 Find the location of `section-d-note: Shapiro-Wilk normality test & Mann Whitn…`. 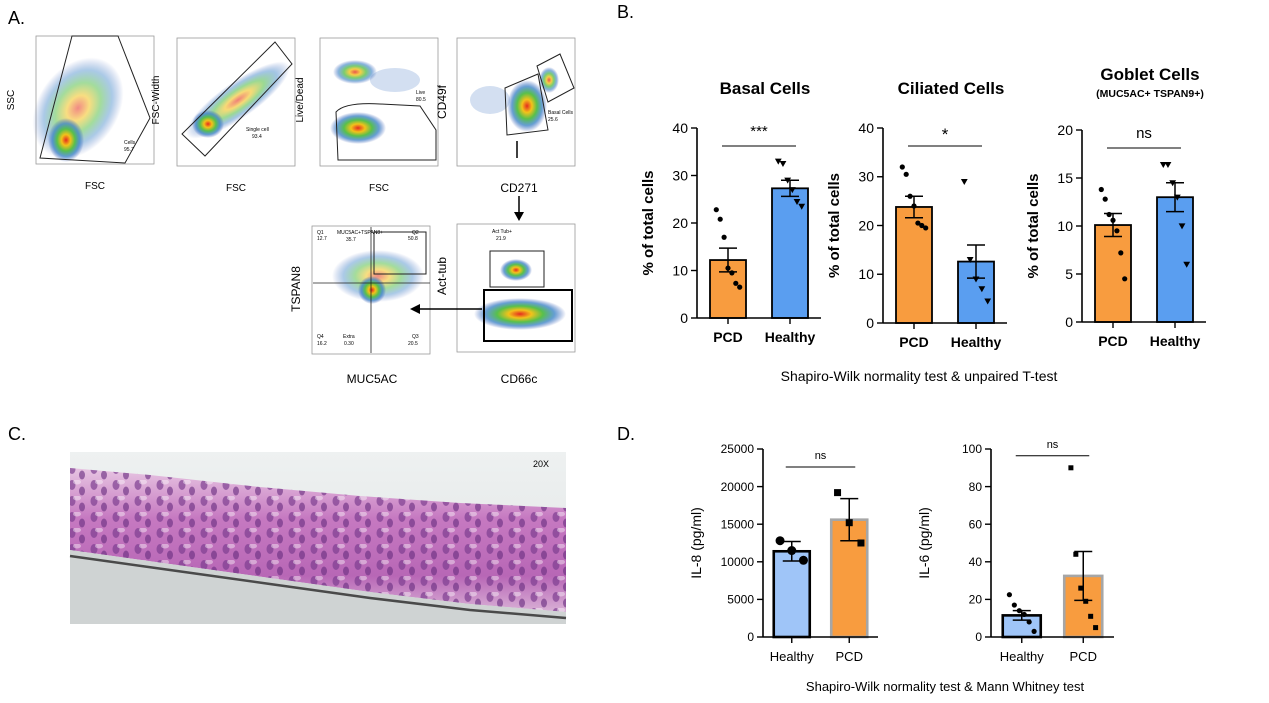

section-d-note: Shapiro-Wilk normality test & Mann Whitn… is located at coordinates (945, 686).